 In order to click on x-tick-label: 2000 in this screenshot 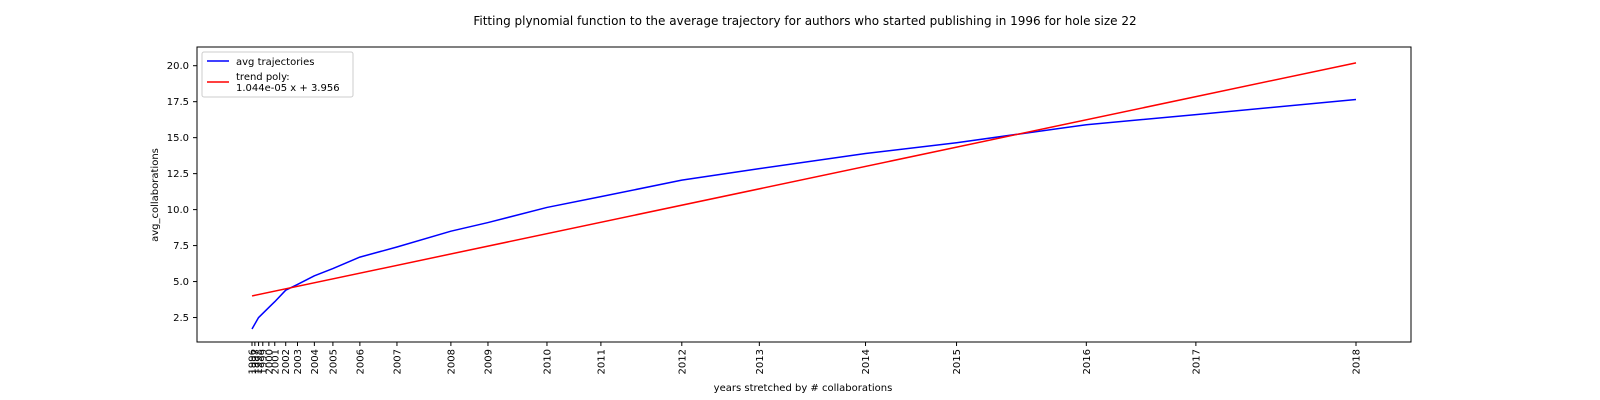, I will do `click(269, 361)`.